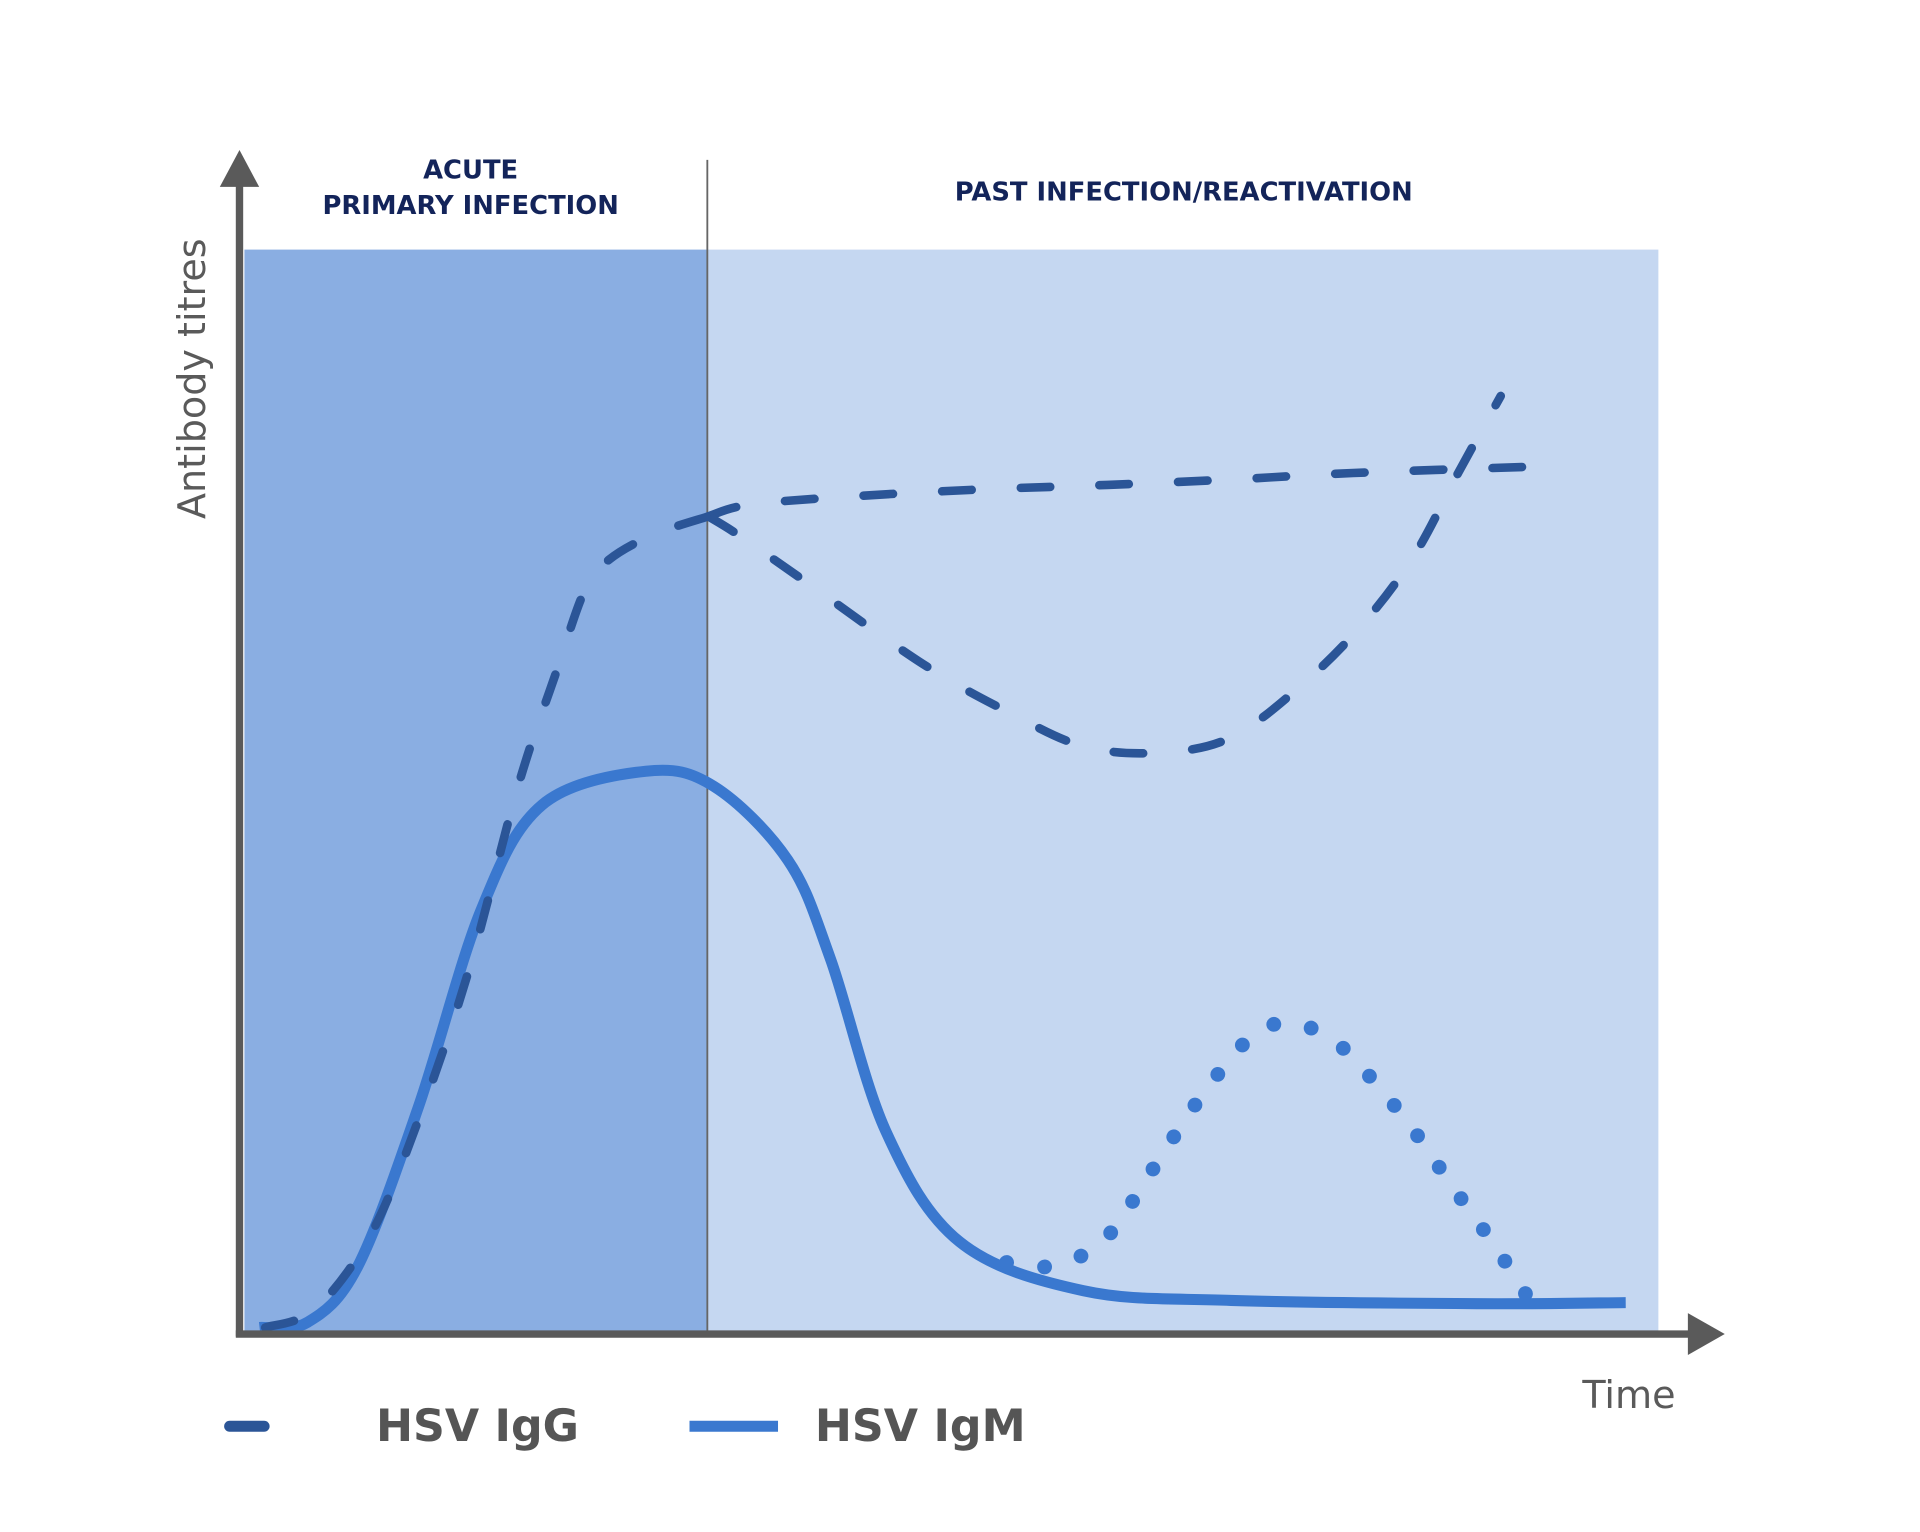 Image resolution: width=1920 pixels, height=1532 pixels. I want to click on igg-line, so click(486, 922).